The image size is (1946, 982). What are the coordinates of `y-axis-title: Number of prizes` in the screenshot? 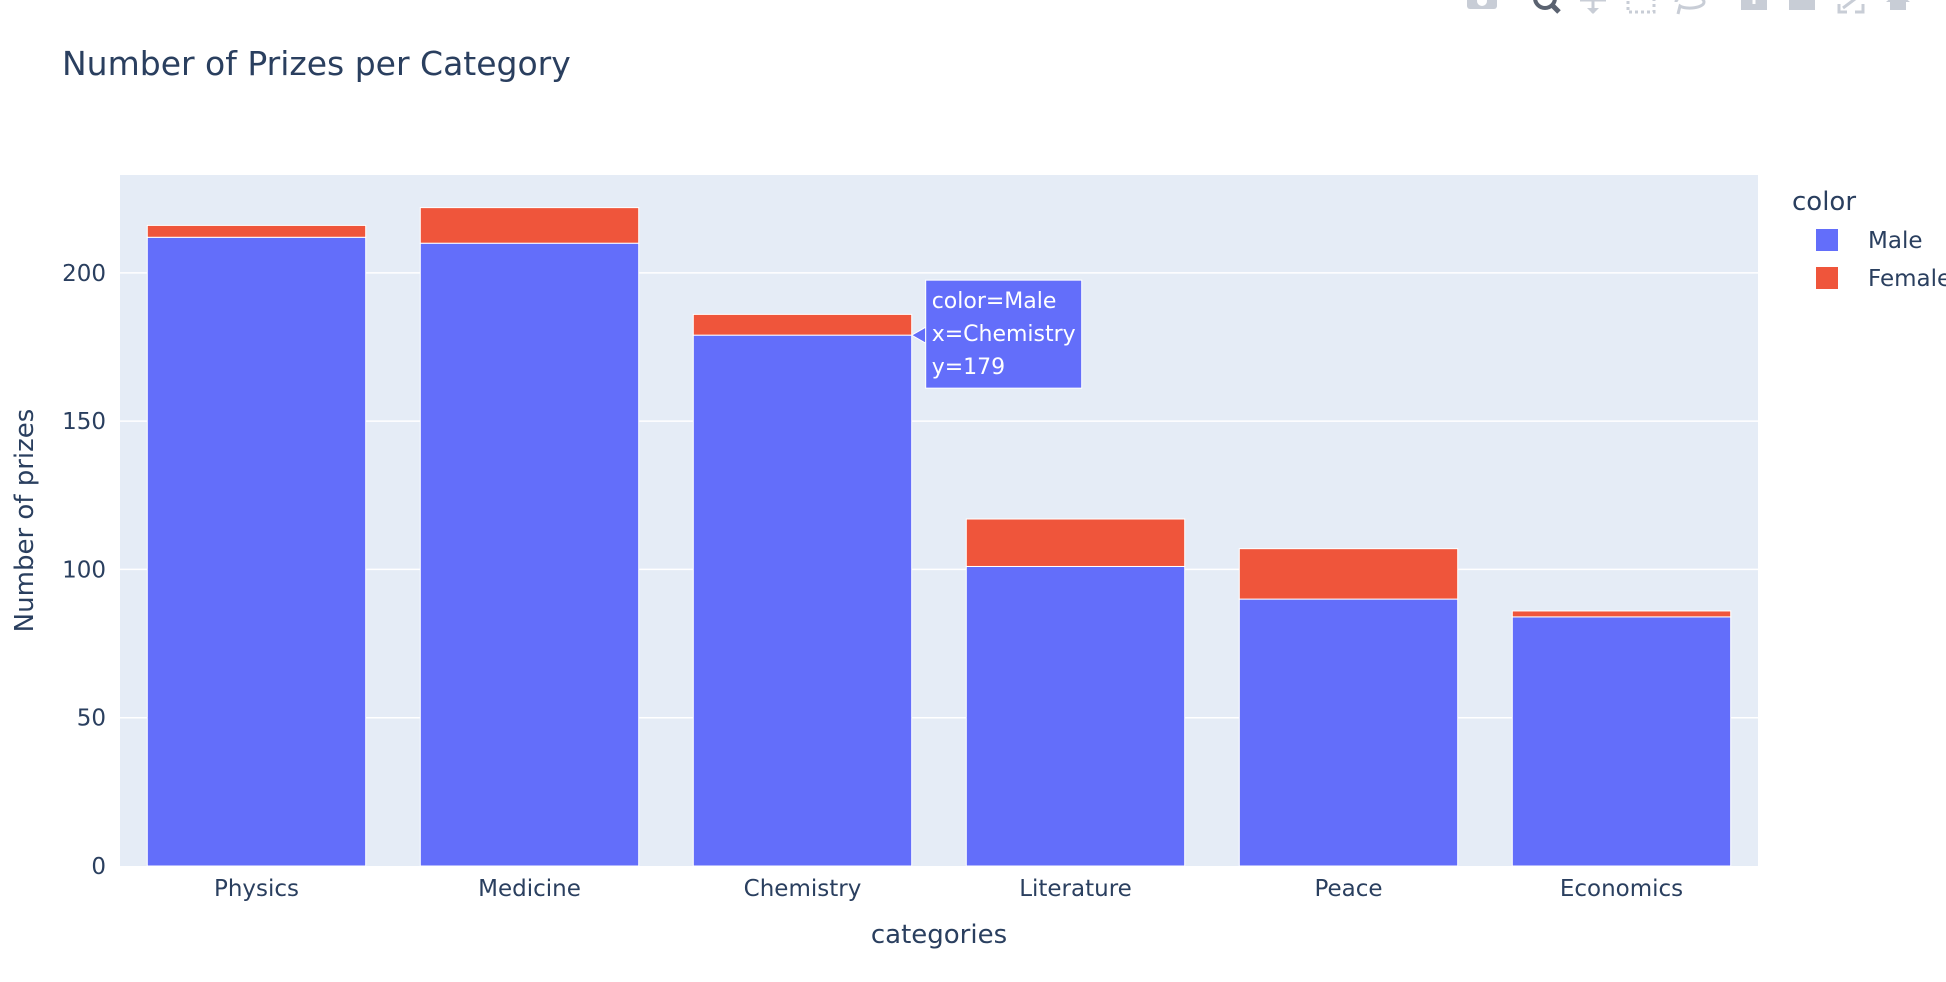 It's located at (25, 521).